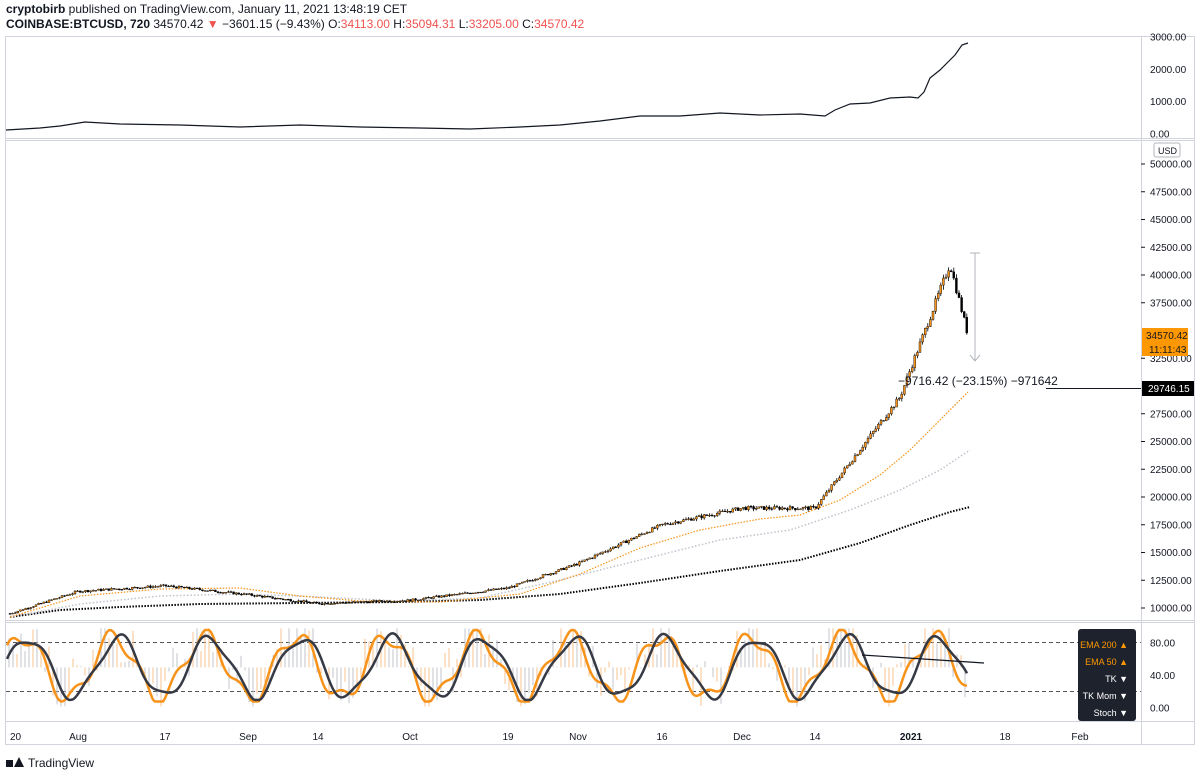 This screenshot has width=1200, height=777. I want to click on time-tick-label: 17, so click(165, 737).